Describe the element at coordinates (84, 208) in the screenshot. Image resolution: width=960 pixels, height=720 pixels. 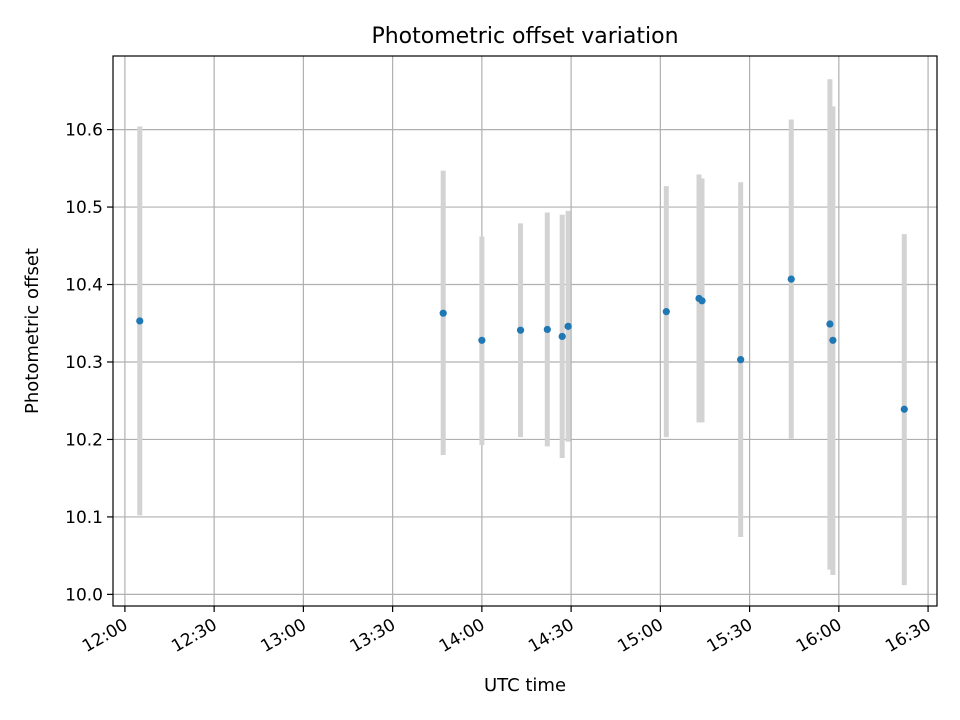
I see `y-tick-label-5: 10.5` at that location.